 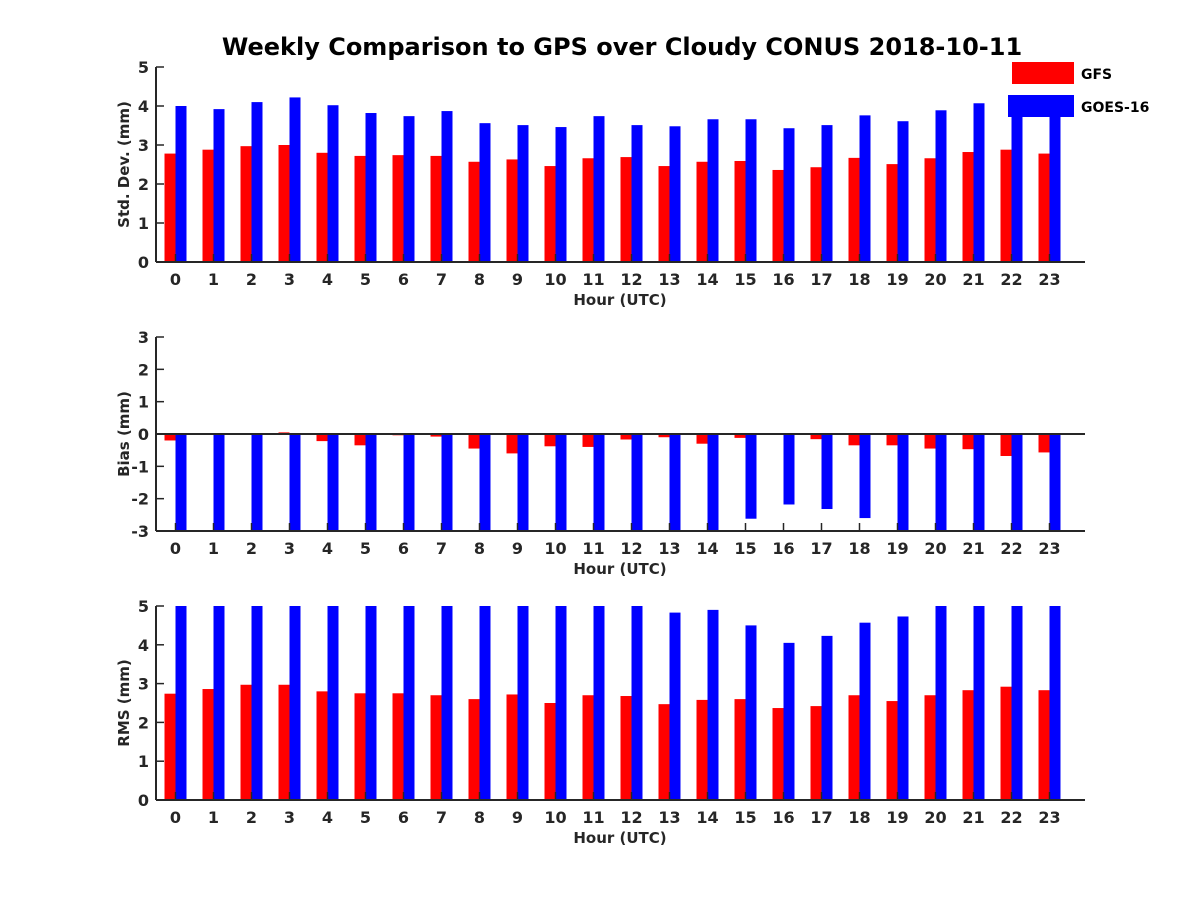 I want to click on xtick-label-bias-11: 11, so click(x=593, y=548).